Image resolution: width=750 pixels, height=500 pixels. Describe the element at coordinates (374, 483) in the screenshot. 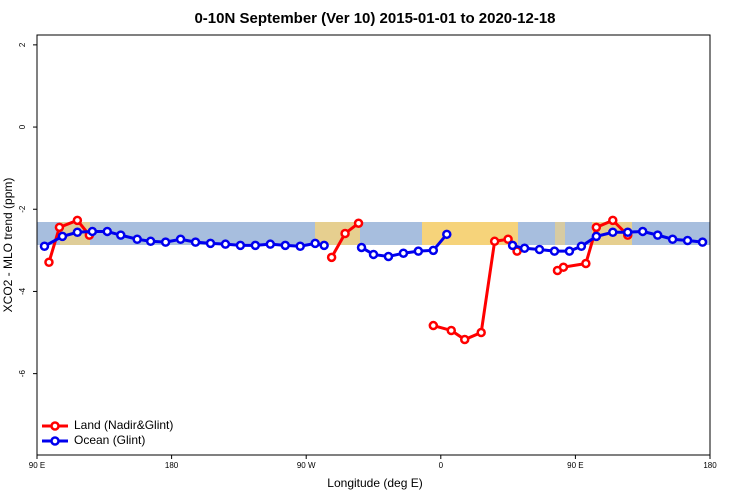

I see `x-axis-label: Longitude (deg E)` at that location.